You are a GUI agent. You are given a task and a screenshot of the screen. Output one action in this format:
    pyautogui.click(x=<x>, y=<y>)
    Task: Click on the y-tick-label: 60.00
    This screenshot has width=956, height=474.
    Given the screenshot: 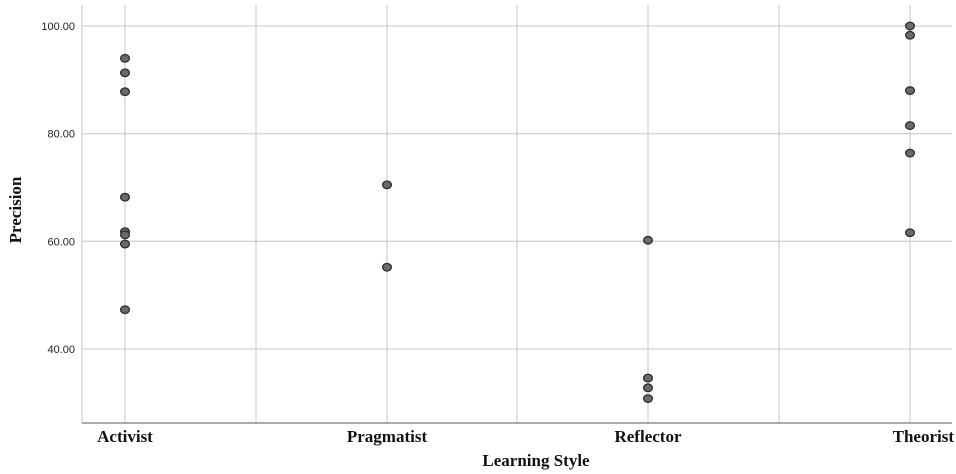 What is the action you would take?
    pyautogui.click(x=61, y=242)
    